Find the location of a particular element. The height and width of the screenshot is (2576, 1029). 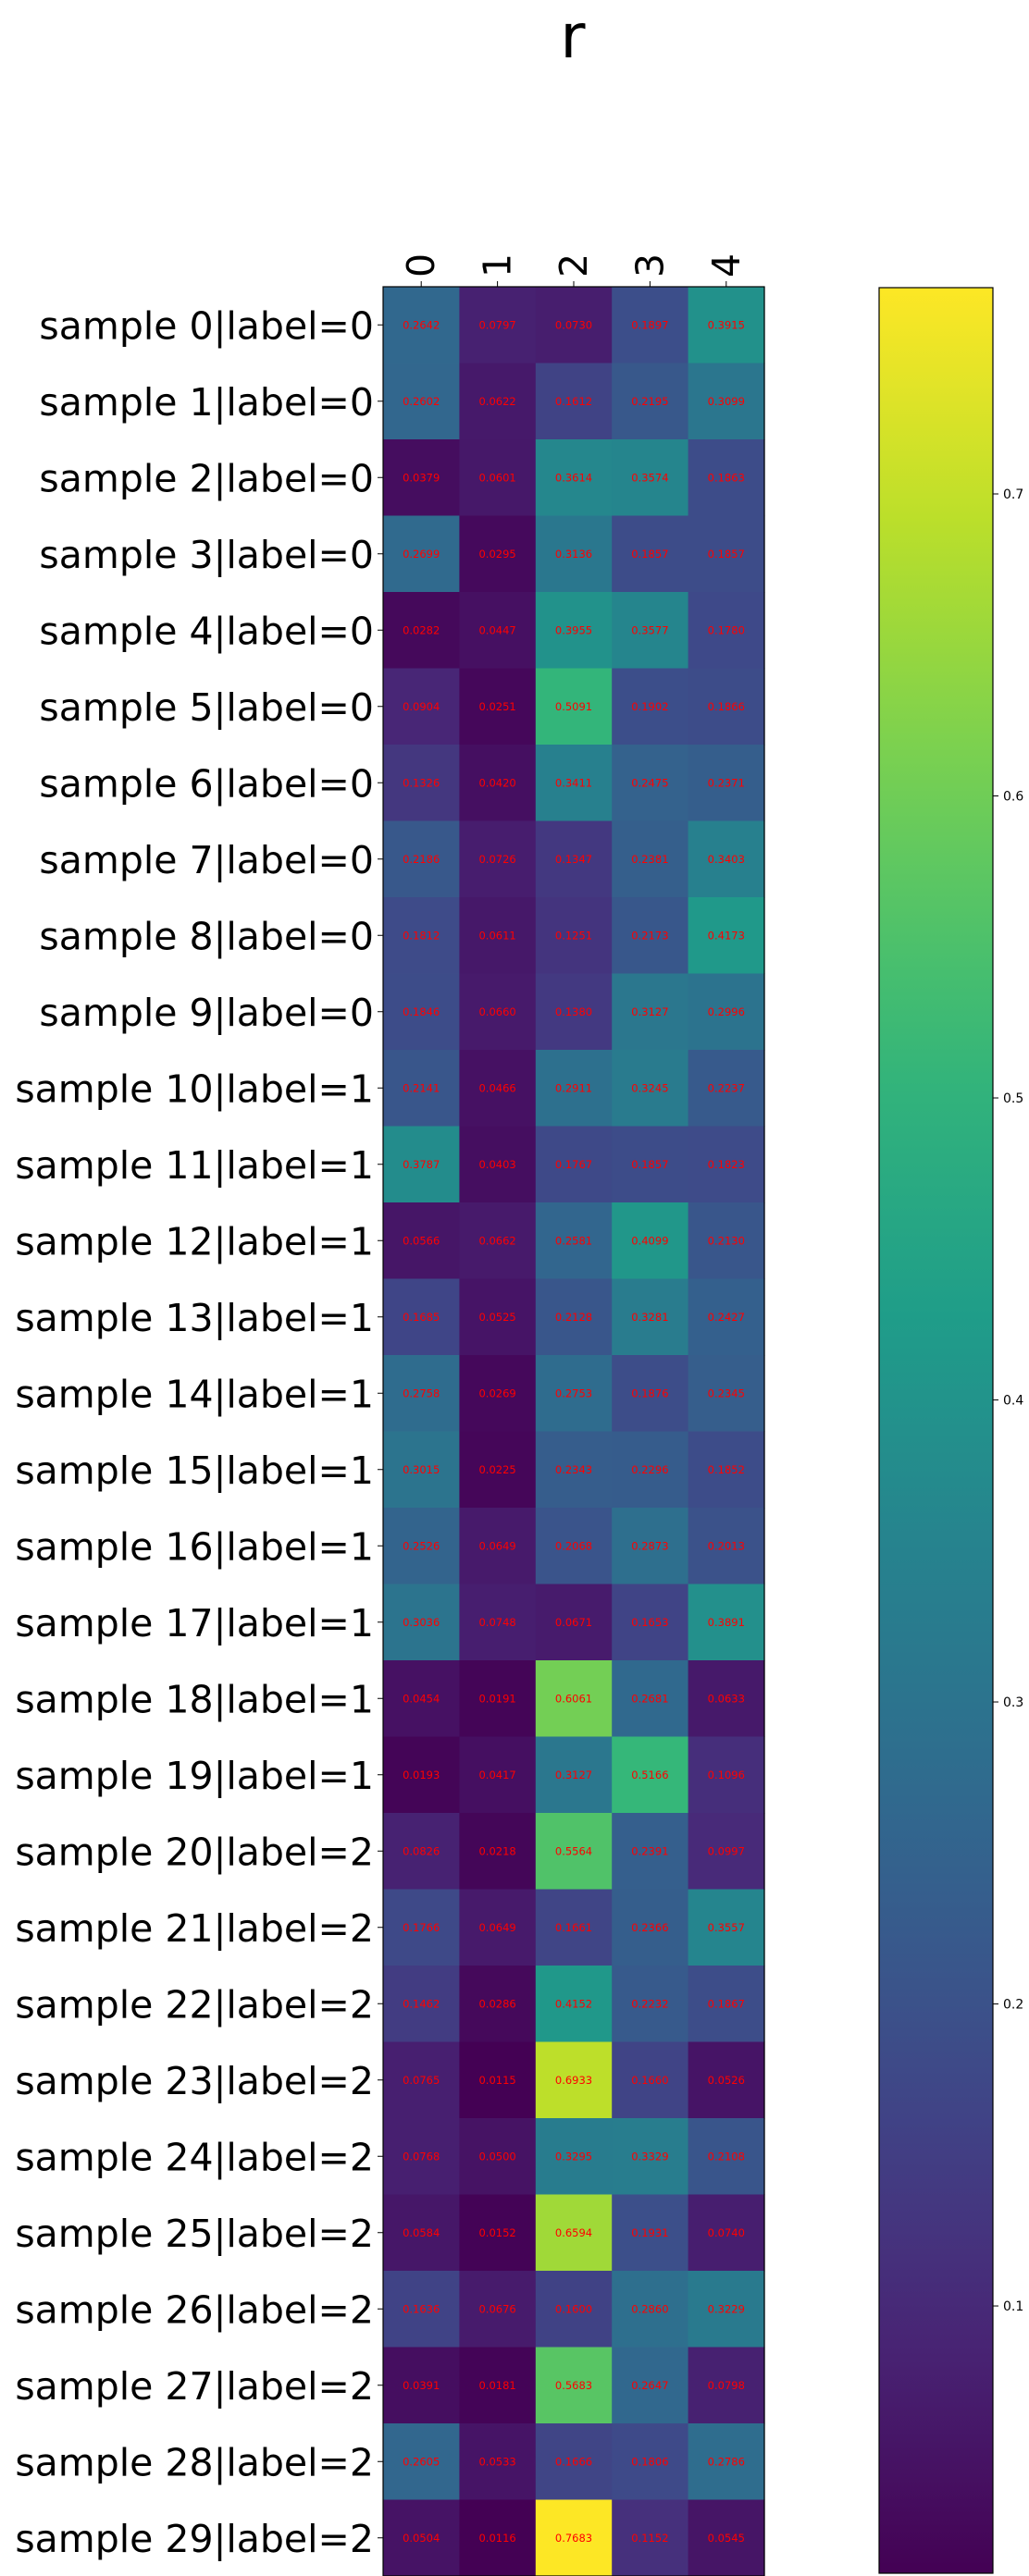

cell-value-label: 0.0622 is located at coordinates (497, 401).